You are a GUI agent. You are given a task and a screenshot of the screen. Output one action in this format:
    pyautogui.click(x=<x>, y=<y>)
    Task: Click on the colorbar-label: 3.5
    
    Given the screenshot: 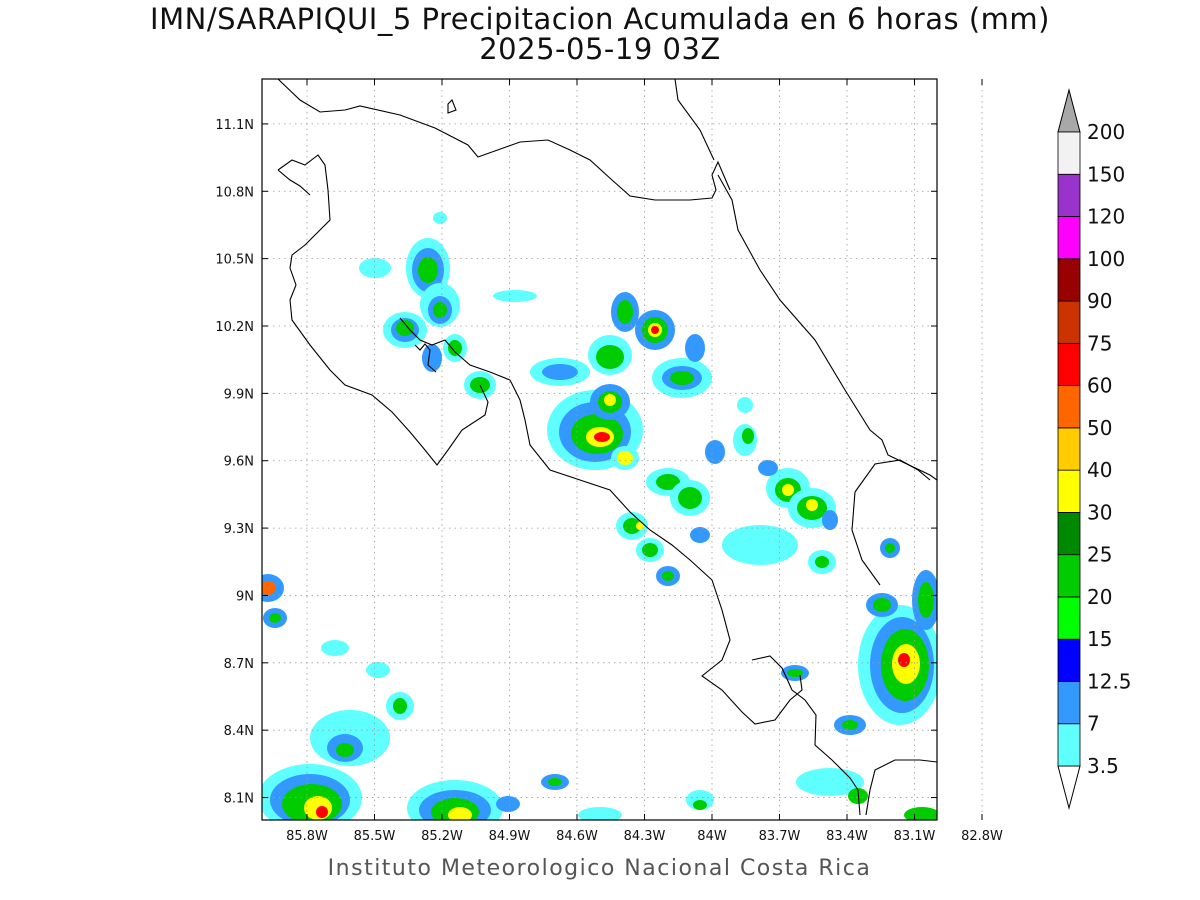 What is the action you would take?
    pyautogui.click(x=1103, y=766)
    